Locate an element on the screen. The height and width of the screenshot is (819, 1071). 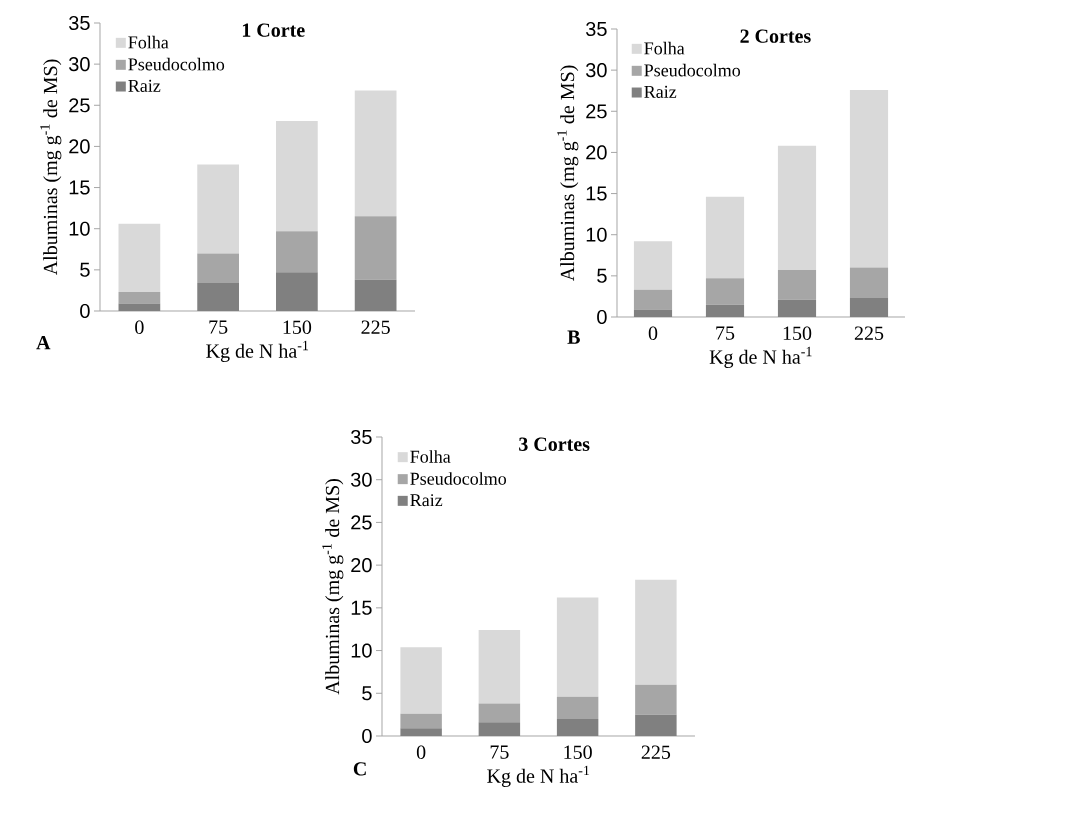
chart-title: 1 Corte is located at coordinates (273, 30).